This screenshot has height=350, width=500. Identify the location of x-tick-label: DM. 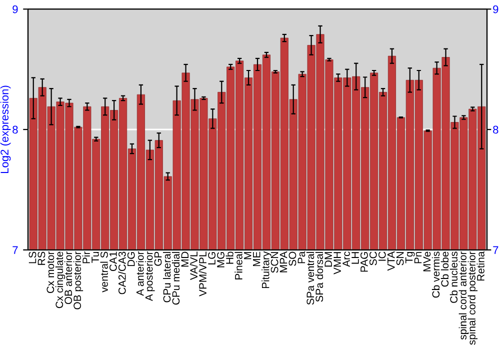
(328, 259).